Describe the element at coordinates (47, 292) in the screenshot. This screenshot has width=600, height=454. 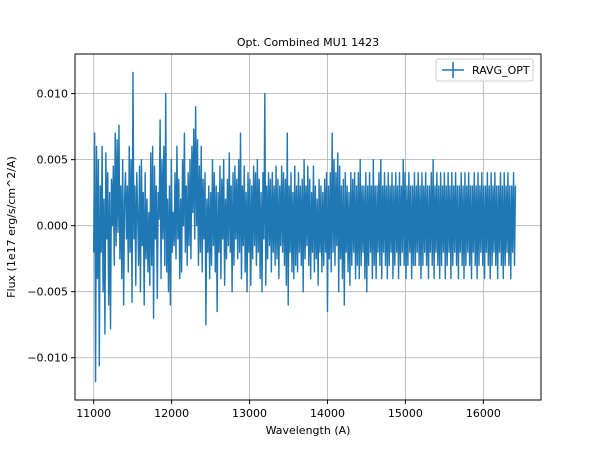
I see `y-tick-label: −0.005` at that location.